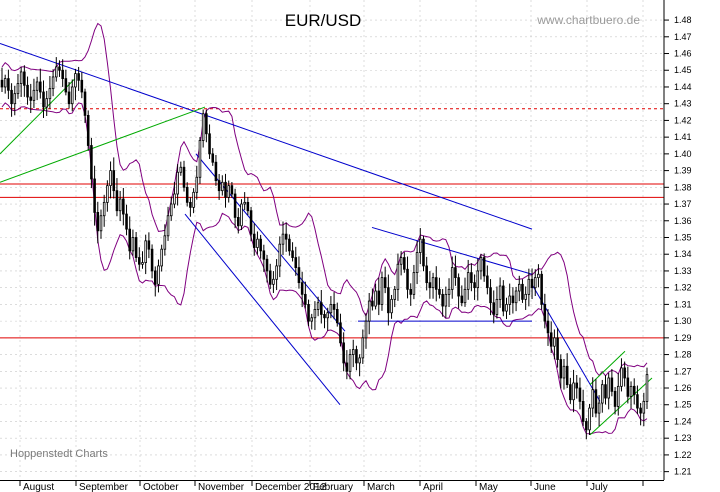 Image resolution: width=720 pixels, height=492 pixels. I want to click on x-tick-label: May, so click(488, 487).